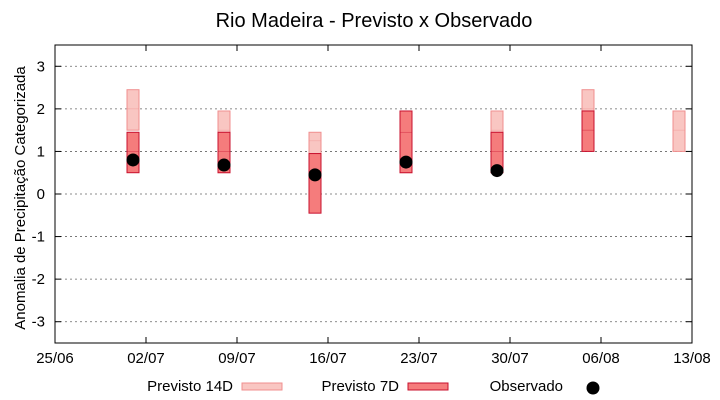 The height and width of the screenshot is (400, 720). I want to click on chart-title: Rio Madeira - Previsto x Observado, so click(374, 21).